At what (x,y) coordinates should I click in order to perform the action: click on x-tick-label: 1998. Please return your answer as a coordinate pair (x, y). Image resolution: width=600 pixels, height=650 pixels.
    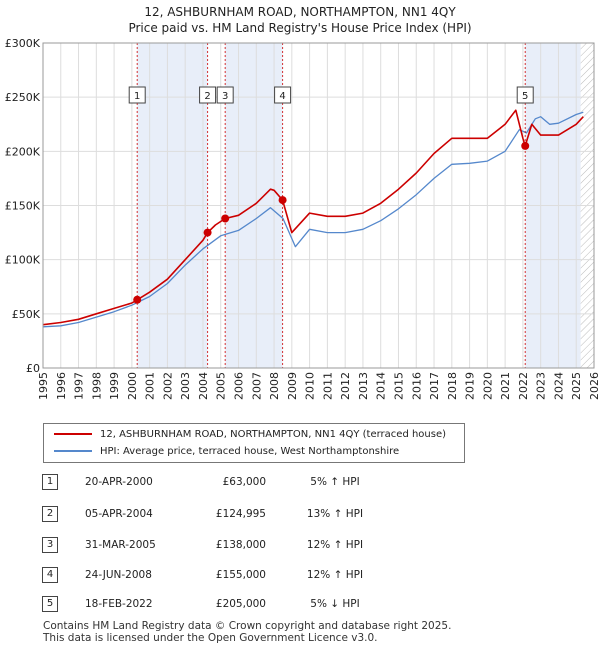
    Looking at the image, I should click on (96, 386).